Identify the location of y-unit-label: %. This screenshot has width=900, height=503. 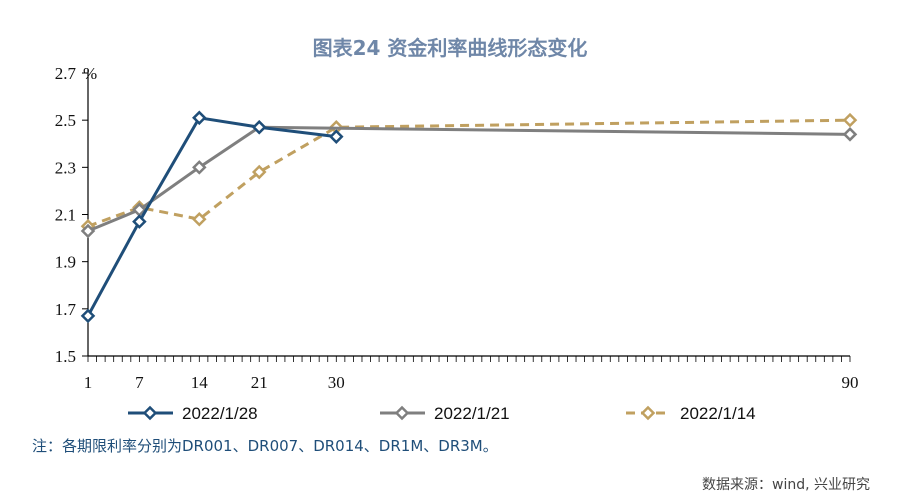
(90, 73).